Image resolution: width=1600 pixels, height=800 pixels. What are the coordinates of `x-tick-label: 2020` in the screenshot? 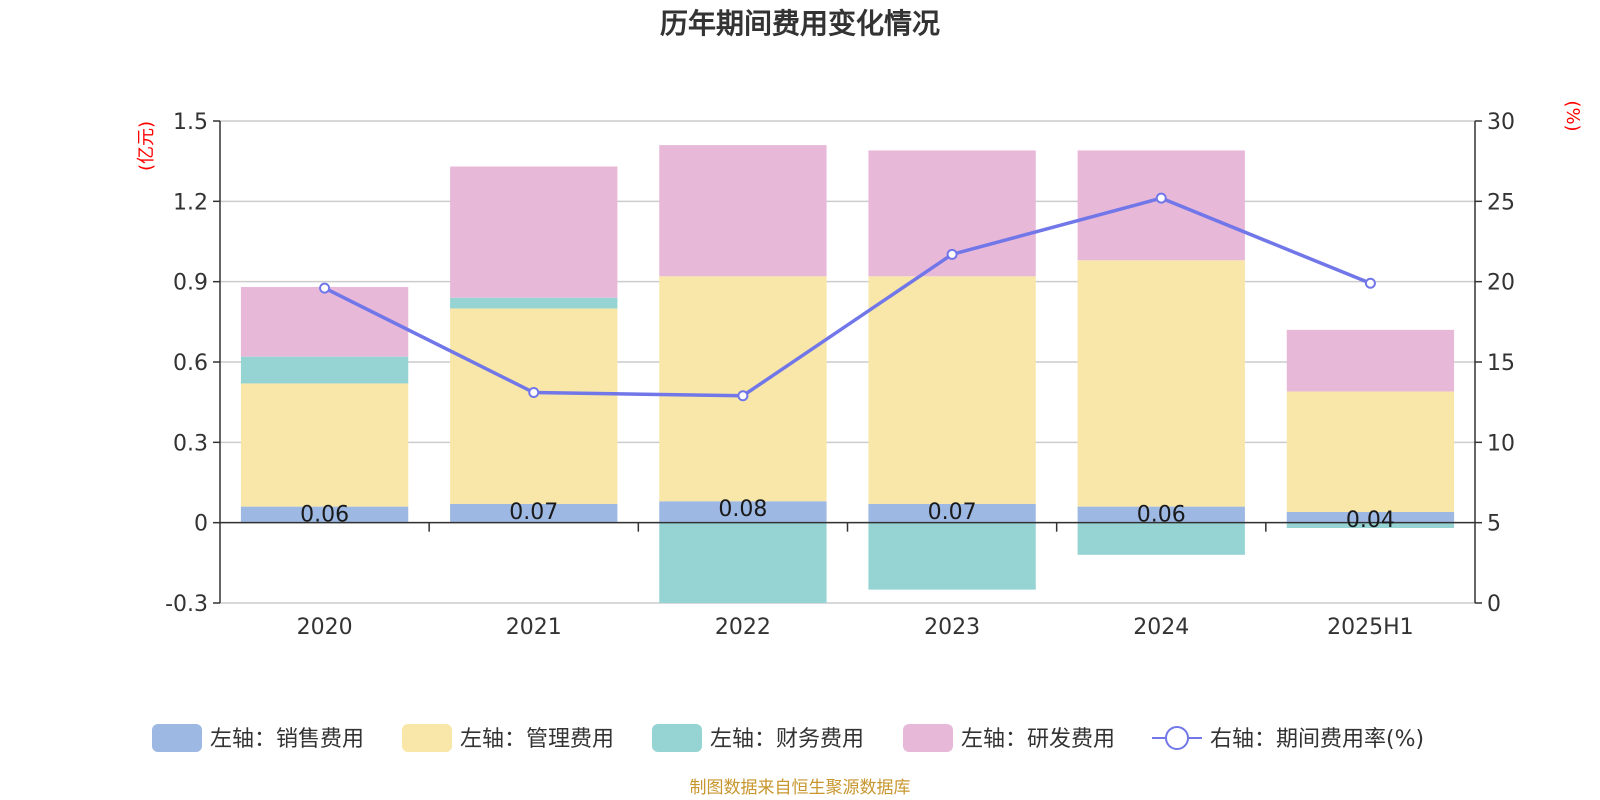 It's located at (325, 627).